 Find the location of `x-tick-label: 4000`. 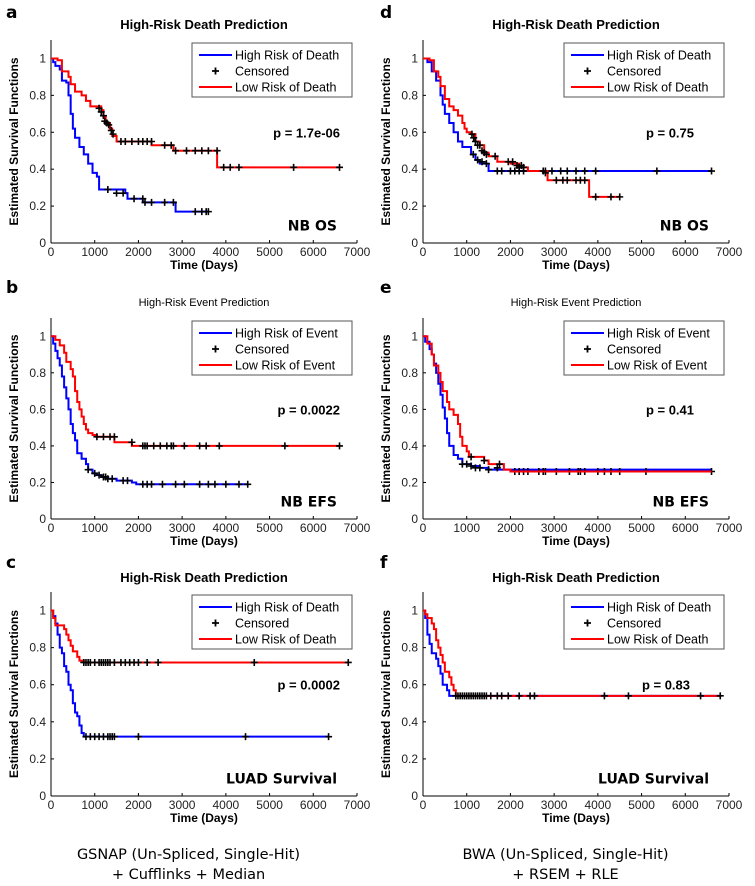

x-tick-label: 4000 is located at coordinates (226, 528).